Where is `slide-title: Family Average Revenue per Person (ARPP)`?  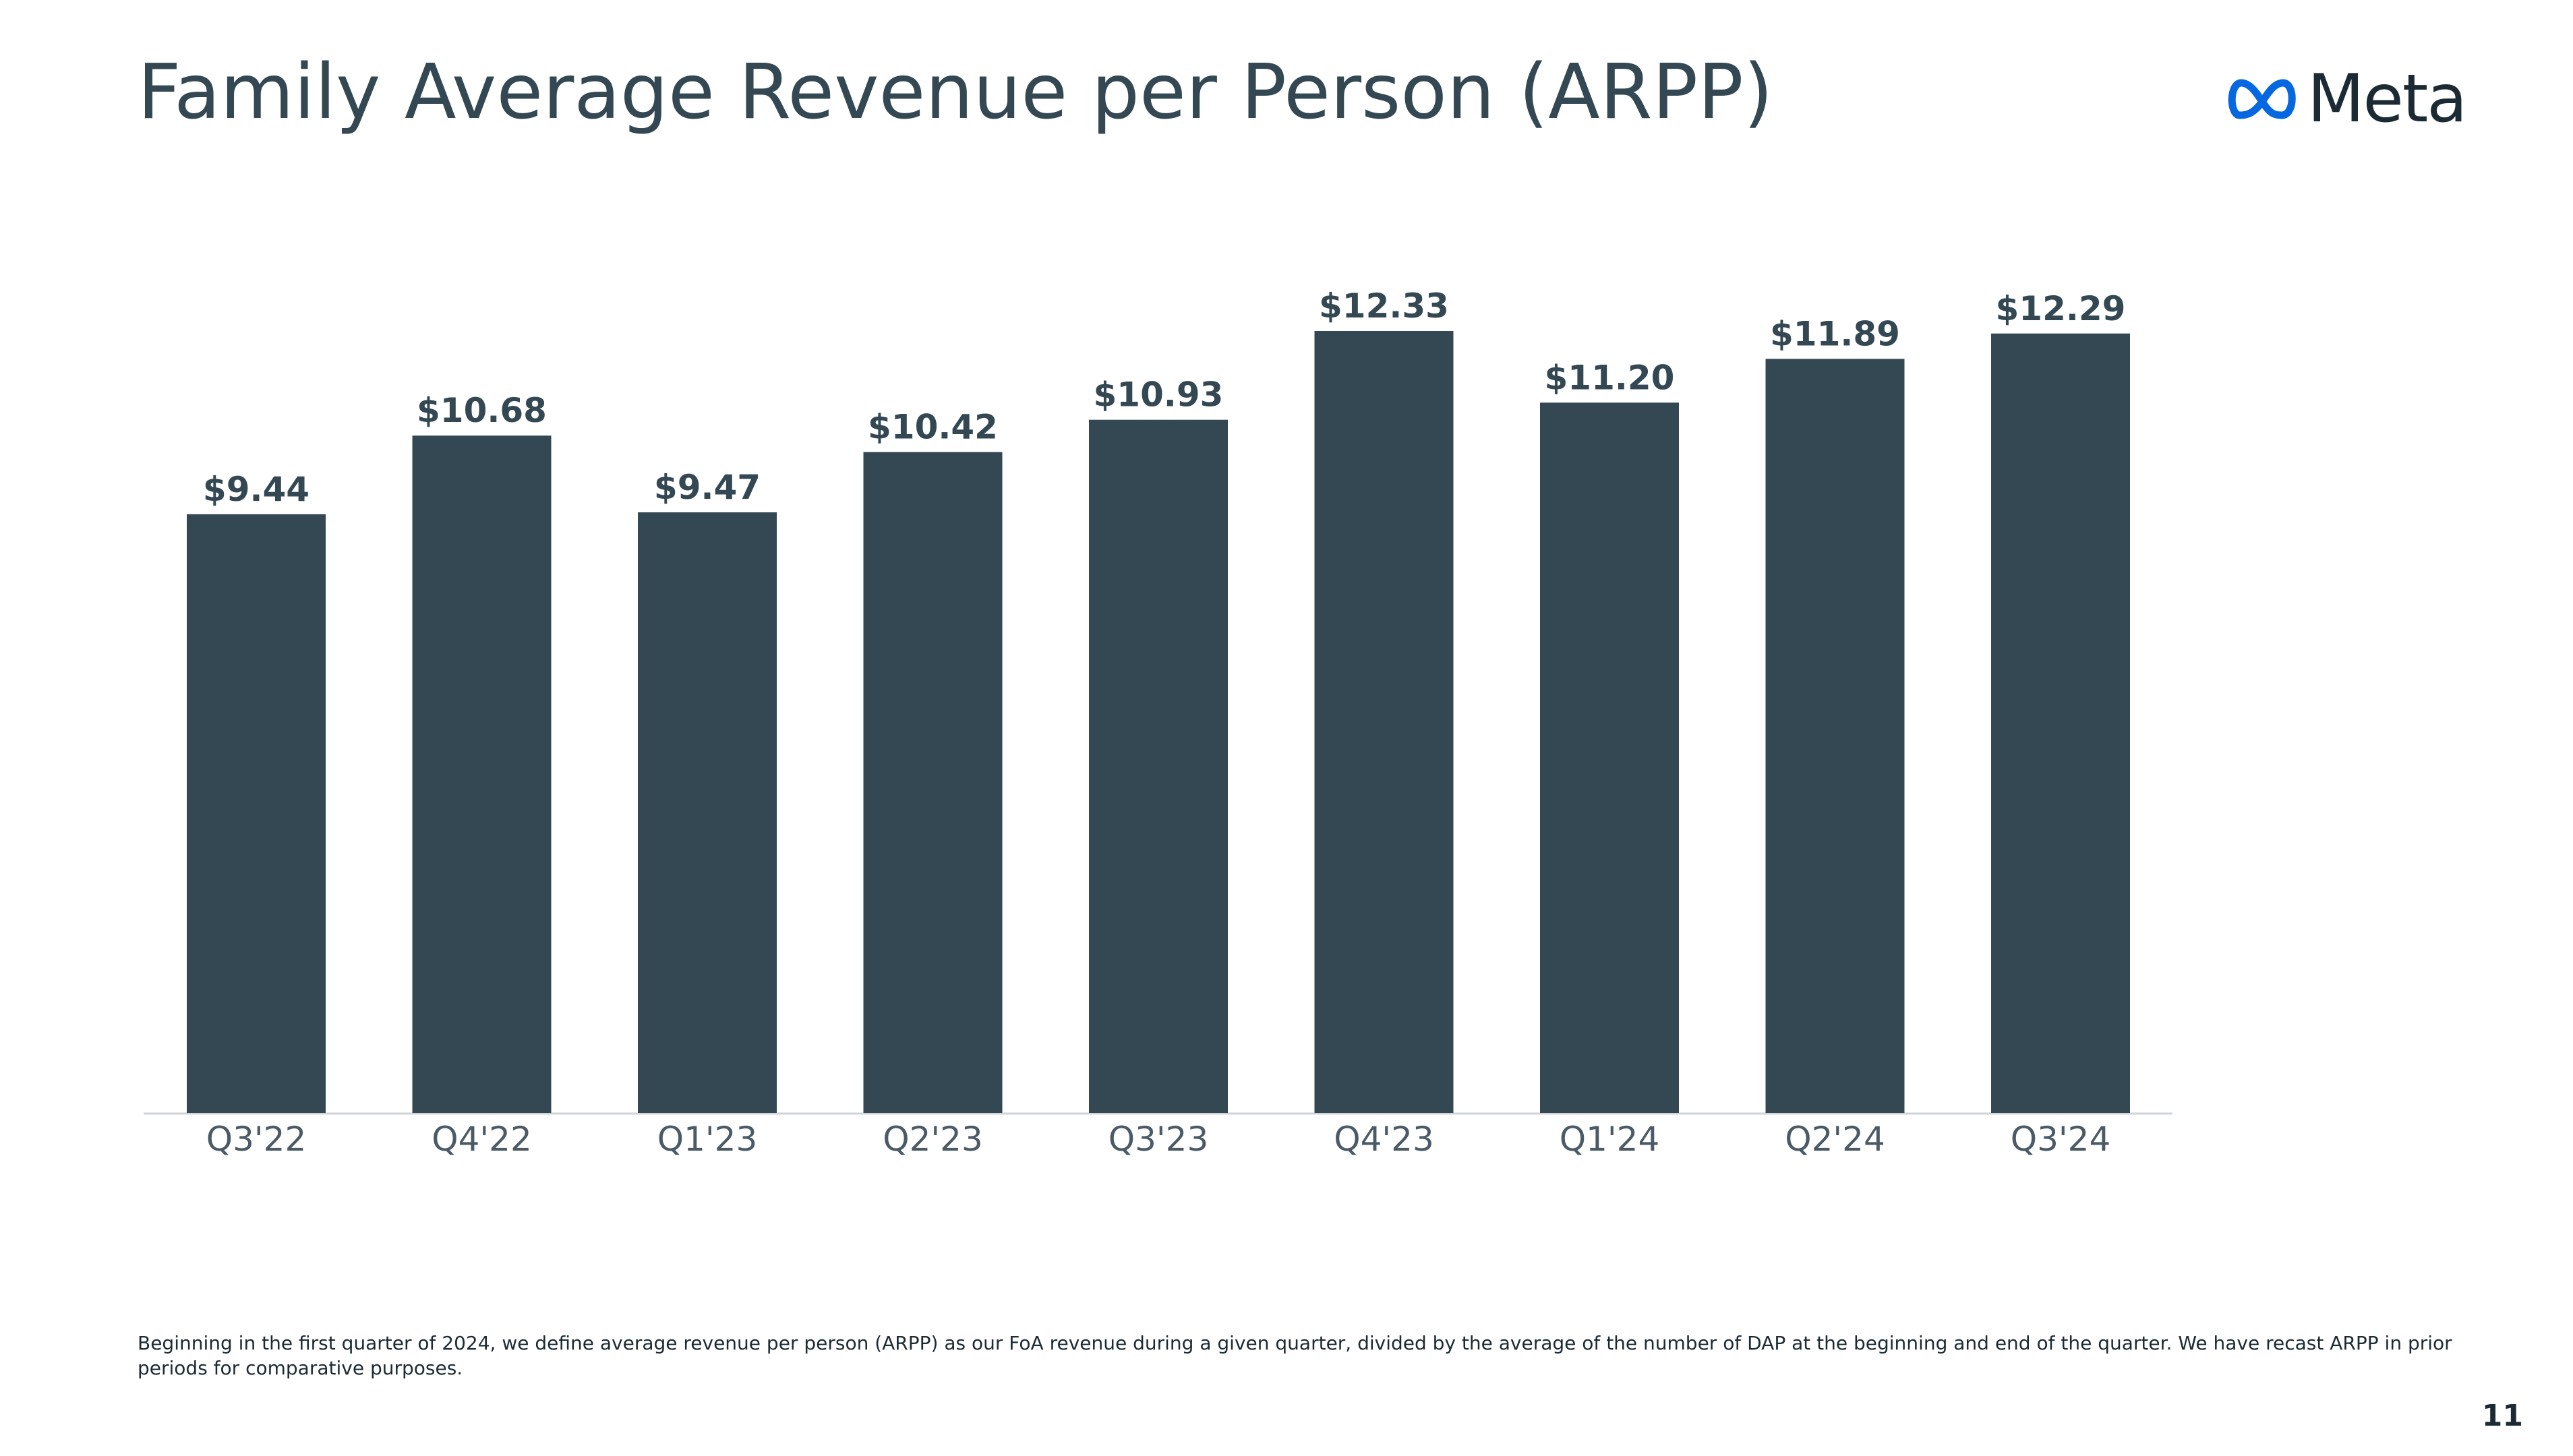 slide-title: Family Average Revenue per Person (ARPP) is located at coordinates (955, 93).